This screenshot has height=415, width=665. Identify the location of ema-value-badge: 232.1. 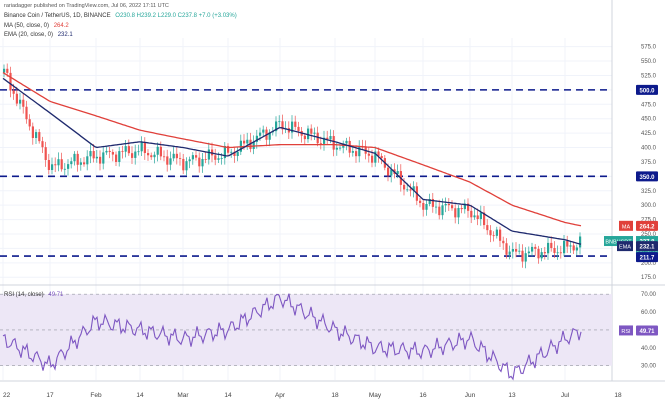
(647, 248).